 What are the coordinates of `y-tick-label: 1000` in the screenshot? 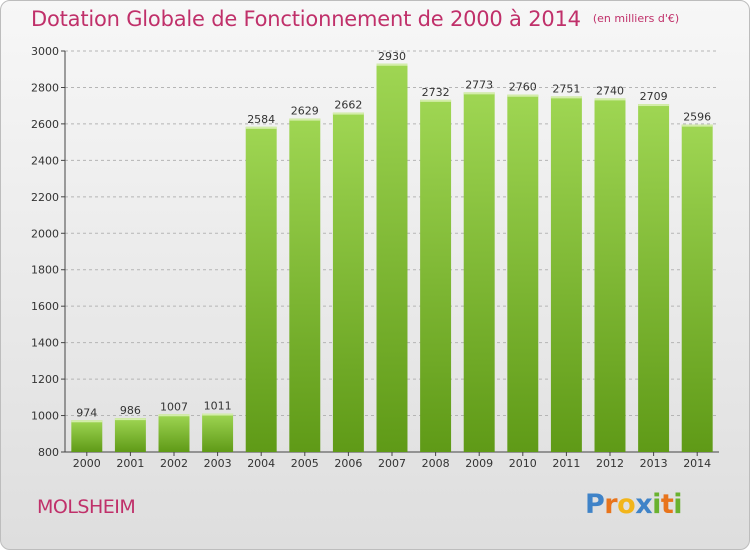 It's located at (45, 416).